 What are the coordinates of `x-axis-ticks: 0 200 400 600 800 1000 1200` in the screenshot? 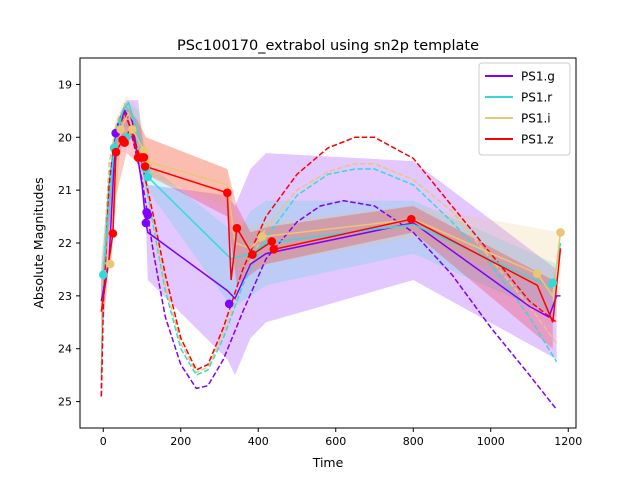 It's located at (341, 438).